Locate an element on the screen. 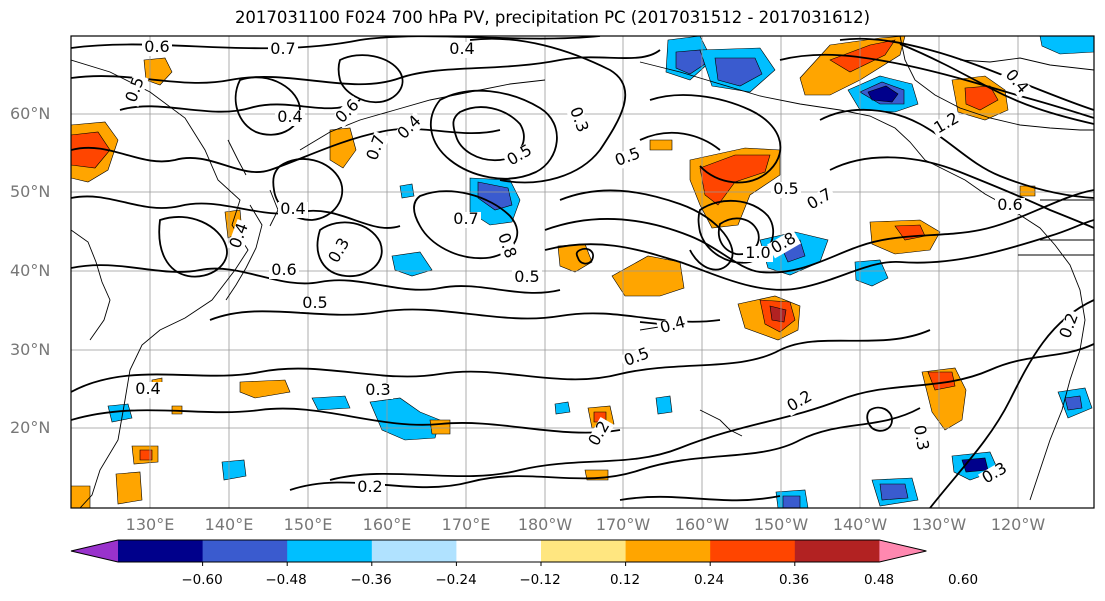 The height and width of the screenshot is (601, 1105). colorbar-tick-label: −0.12 is located at coordinates (540, 580).